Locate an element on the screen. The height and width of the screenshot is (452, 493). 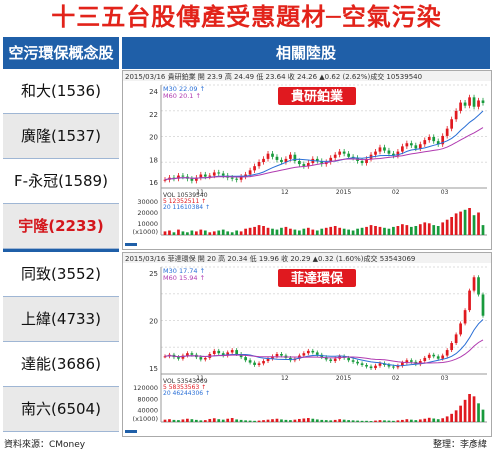
x-tick: 11 is located at coordinates (200, 192).